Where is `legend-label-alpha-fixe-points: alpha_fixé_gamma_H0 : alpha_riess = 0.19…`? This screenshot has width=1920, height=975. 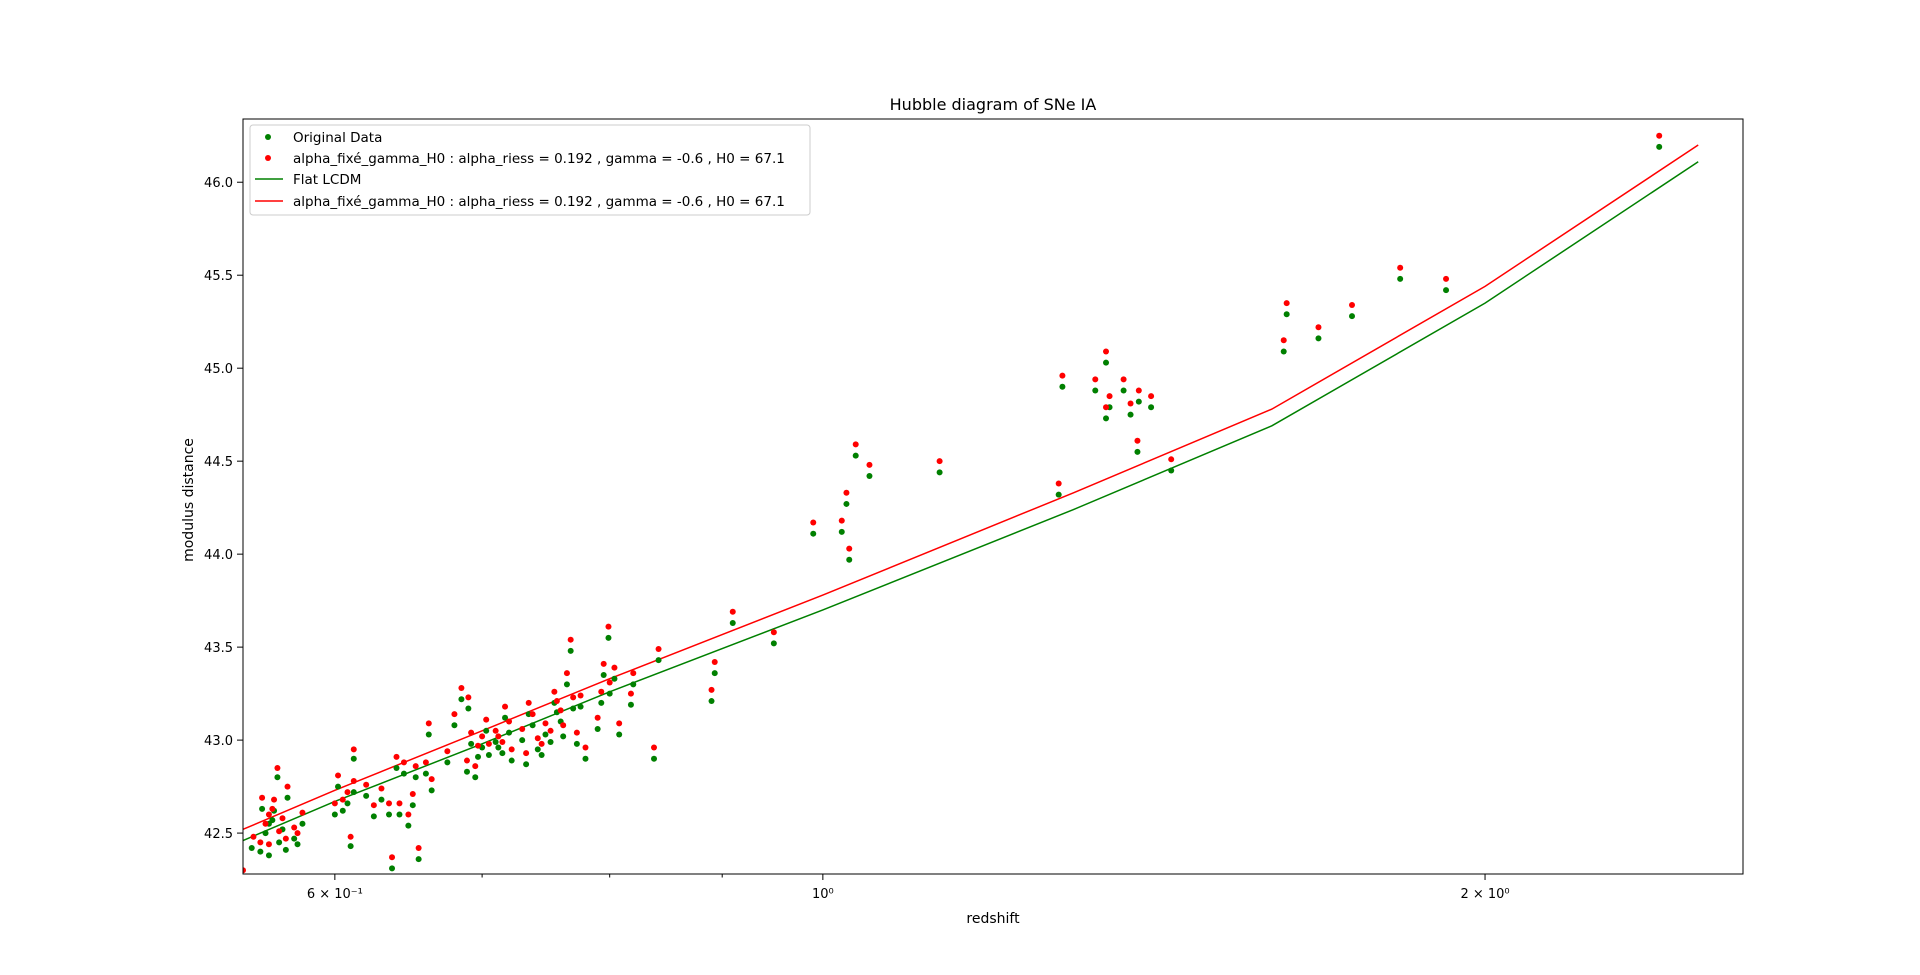 legend-label-alpha-fixe-points: alpha_fixé_gamma_H0 : alpha_riess = 0.19… is located at coordinates (539, 159).